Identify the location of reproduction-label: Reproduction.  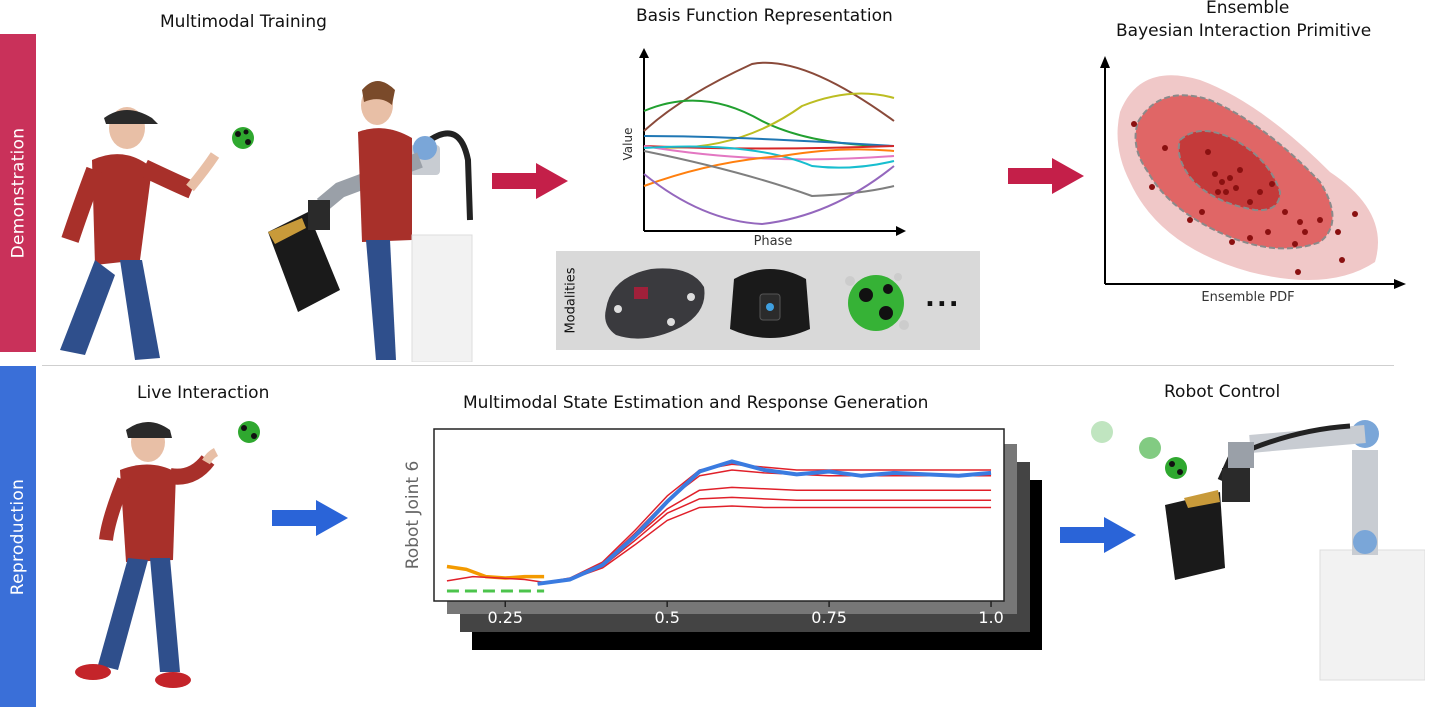
(18, 536).